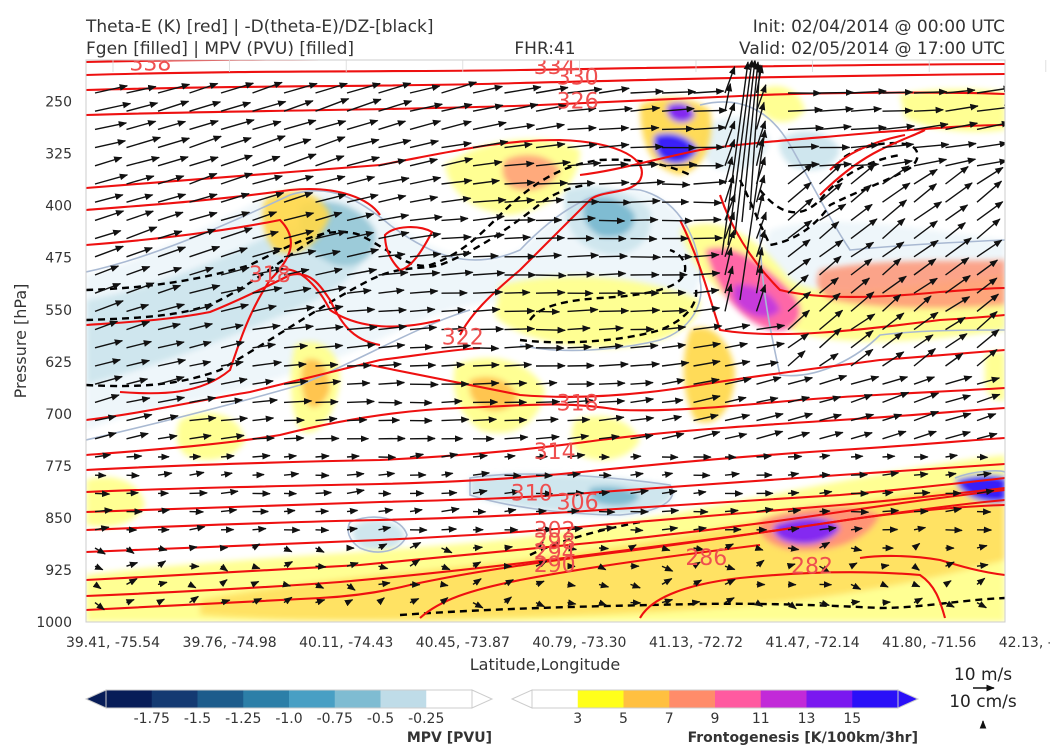 This screenshot has width=1050, height=750. Describe the element at coordinates (152, 719) in the screenshot. I see `colorbar-tick-label: -1.75` at that location.